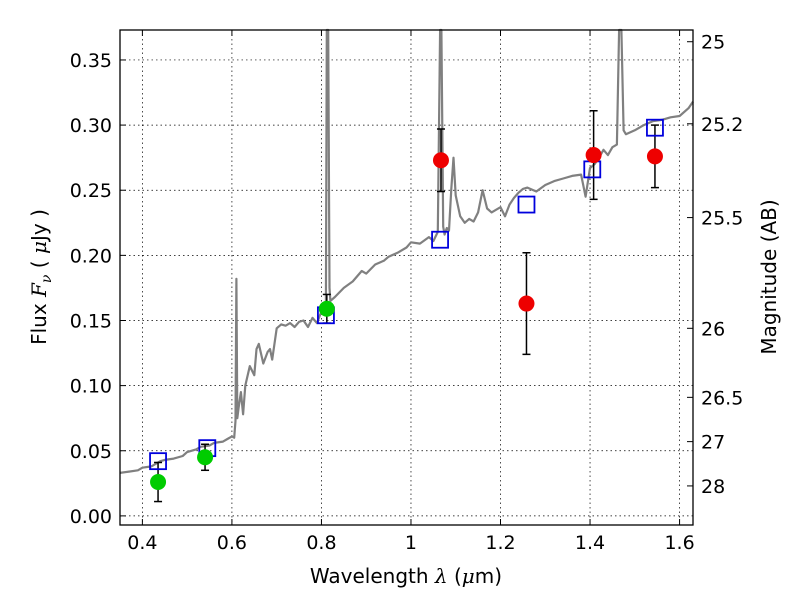 This screenshot has width=800, height=600. I want to click on y-tick-label: 0.20, so click(91, 256).